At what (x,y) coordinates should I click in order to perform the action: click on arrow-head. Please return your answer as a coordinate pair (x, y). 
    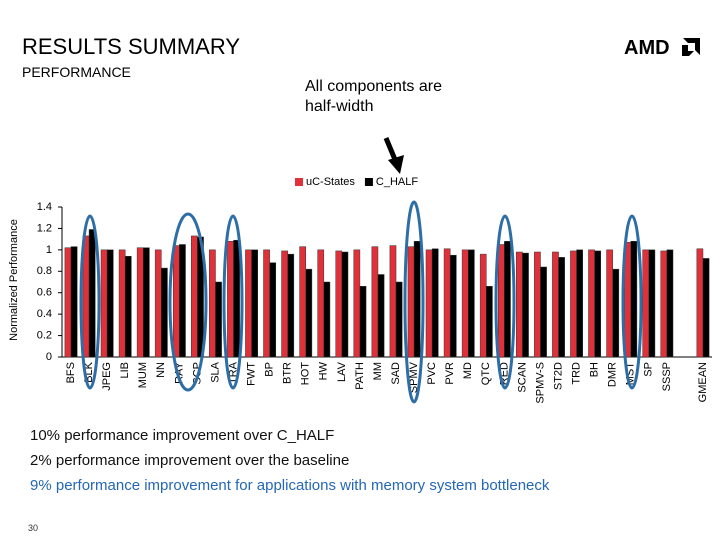
    Looking at the image, I should click on (396, 164).